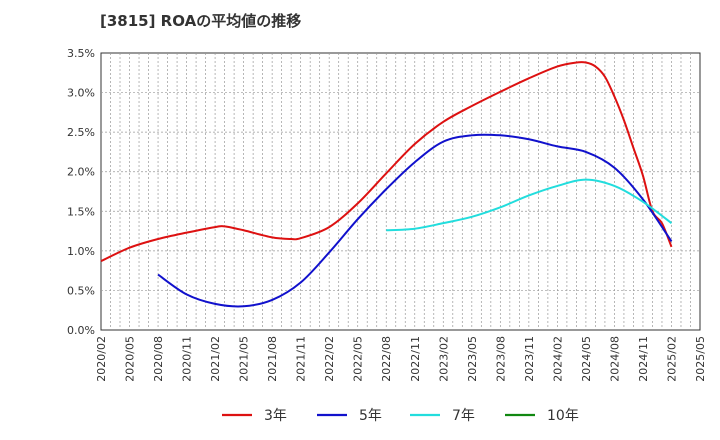 This screenshot has height=440, width=720. Describe the element at coordinates (443, 359) in the screenshot. I see `x-tick-label: 2023/02` at that location.